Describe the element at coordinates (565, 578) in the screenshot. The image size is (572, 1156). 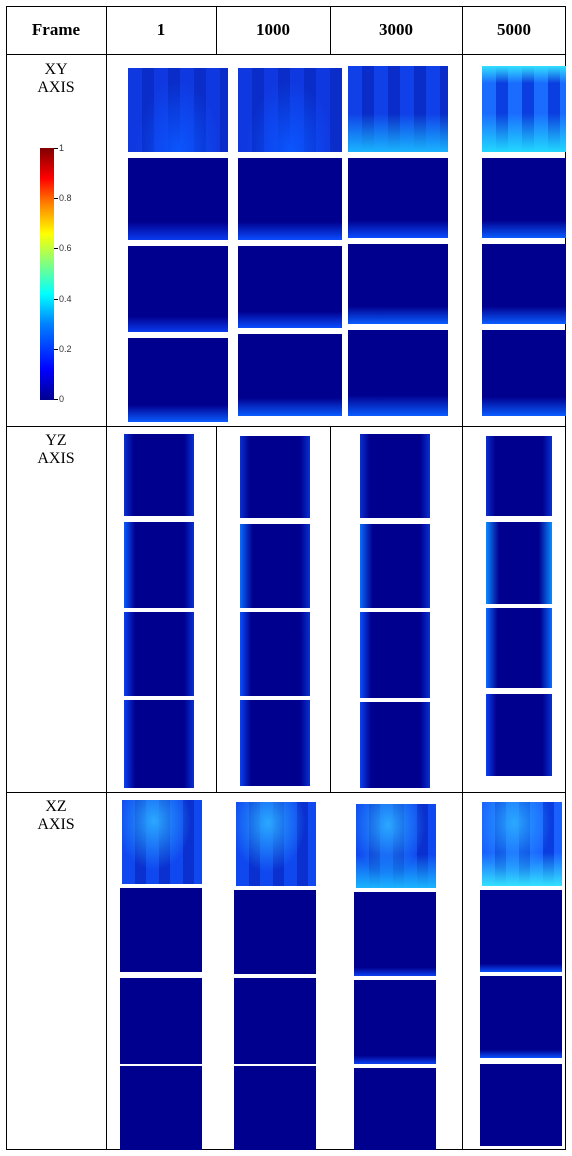
I see `table-border-right` at that location.